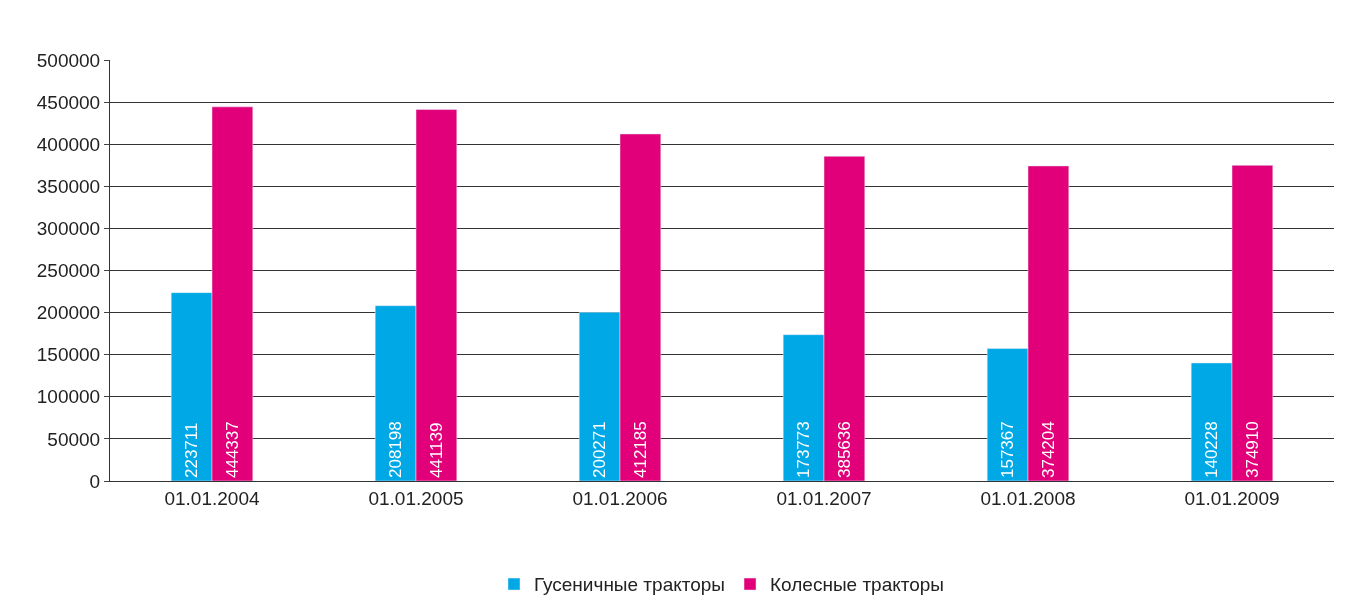 This screenshot has height=615, width=1364. I want to click on data-label: 223711, so click(192, 450).